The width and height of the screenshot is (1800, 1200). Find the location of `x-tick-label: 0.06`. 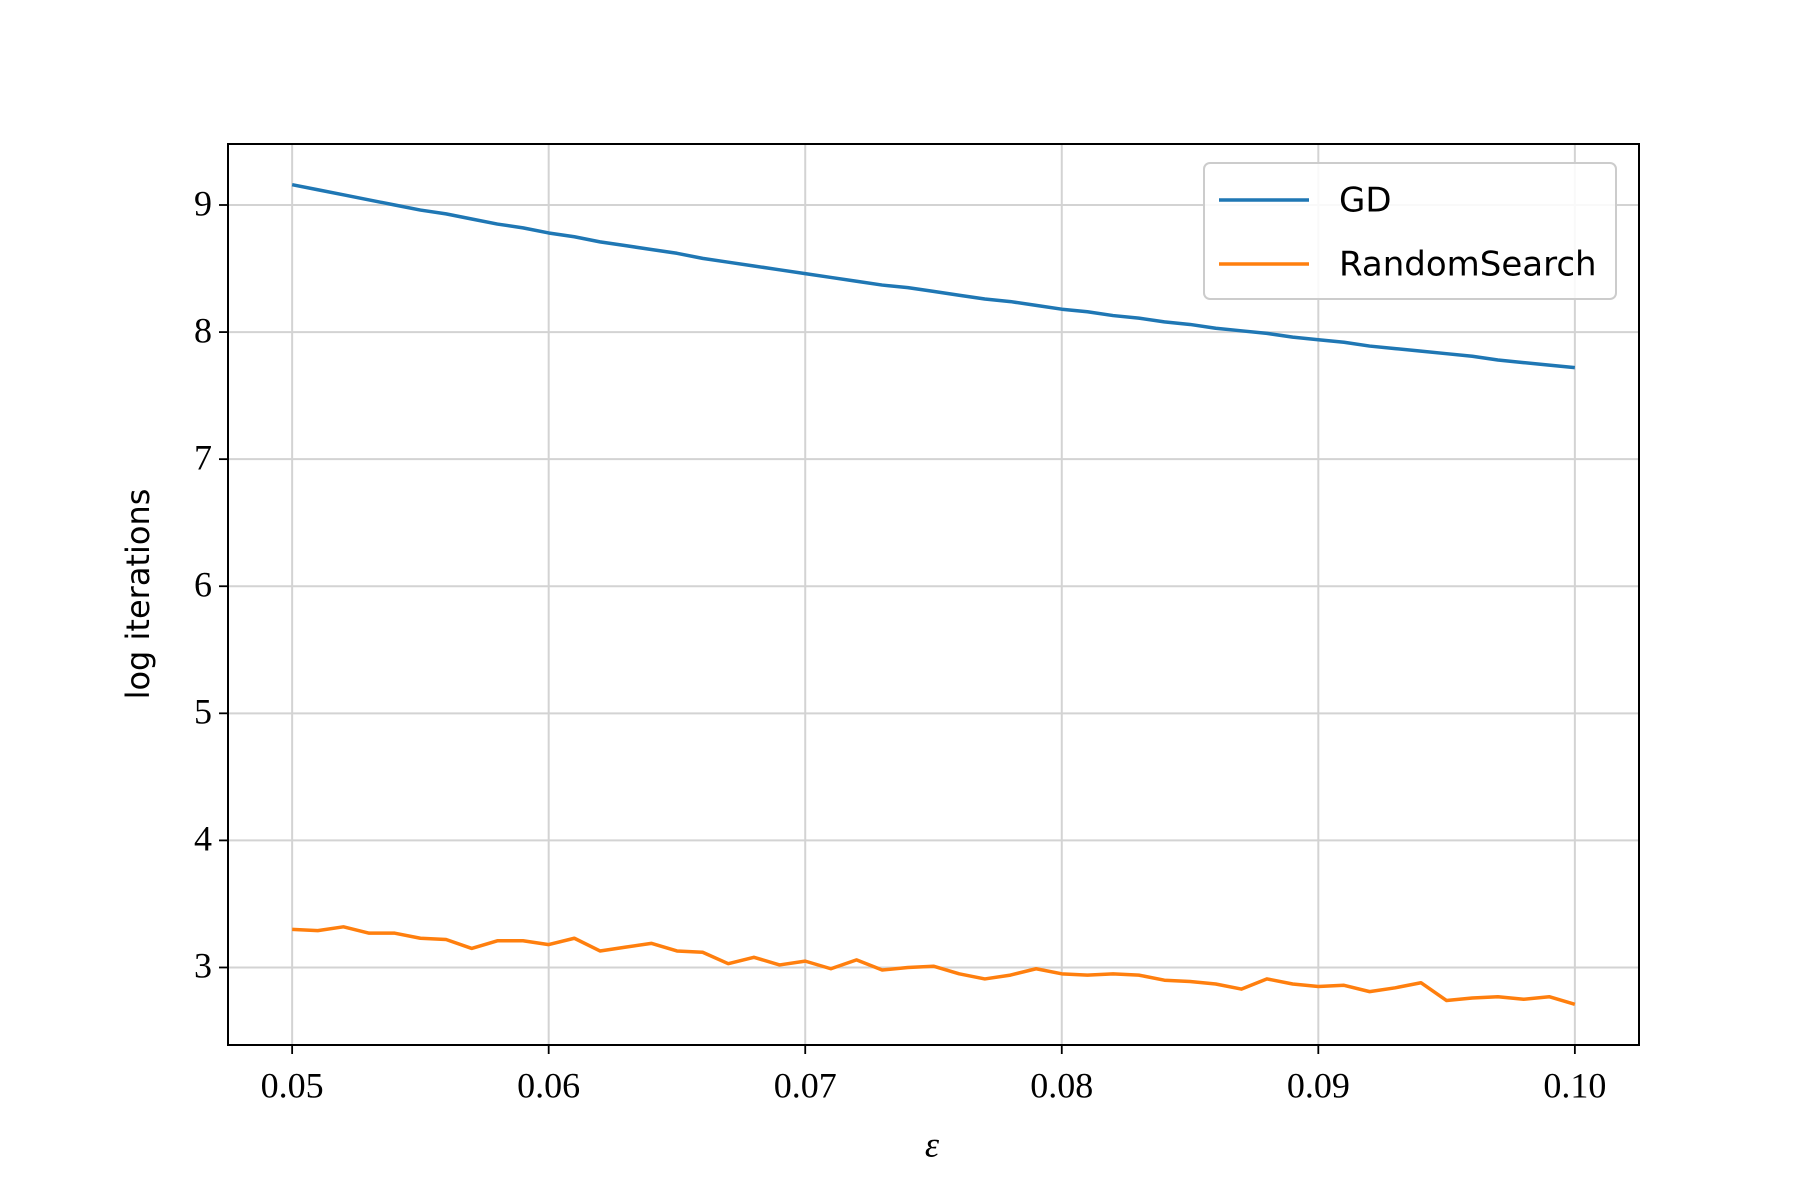

x-tick-label: 0.06 is located at coordinates (548, 1085).